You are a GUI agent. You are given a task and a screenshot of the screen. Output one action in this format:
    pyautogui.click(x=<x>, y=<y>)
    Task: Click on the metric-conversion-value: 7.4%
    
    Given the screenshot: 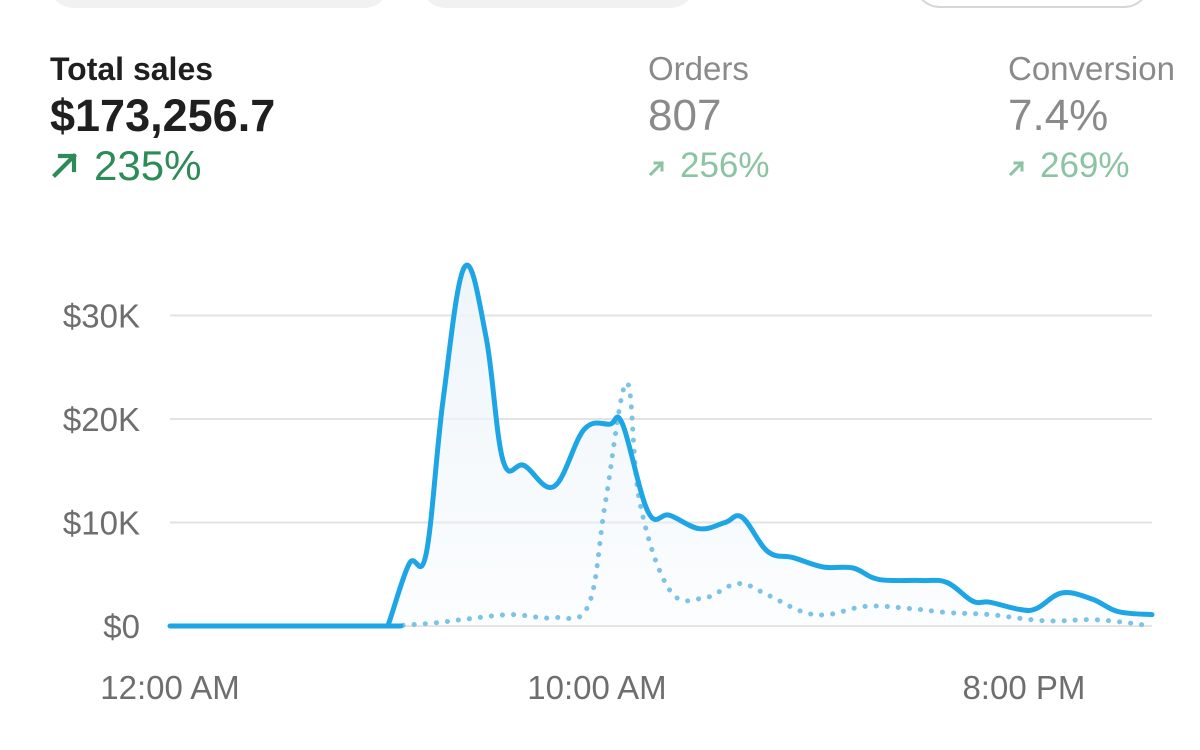 What is the action you would take?
    pyautogui.click(x=1058, y=115)
    